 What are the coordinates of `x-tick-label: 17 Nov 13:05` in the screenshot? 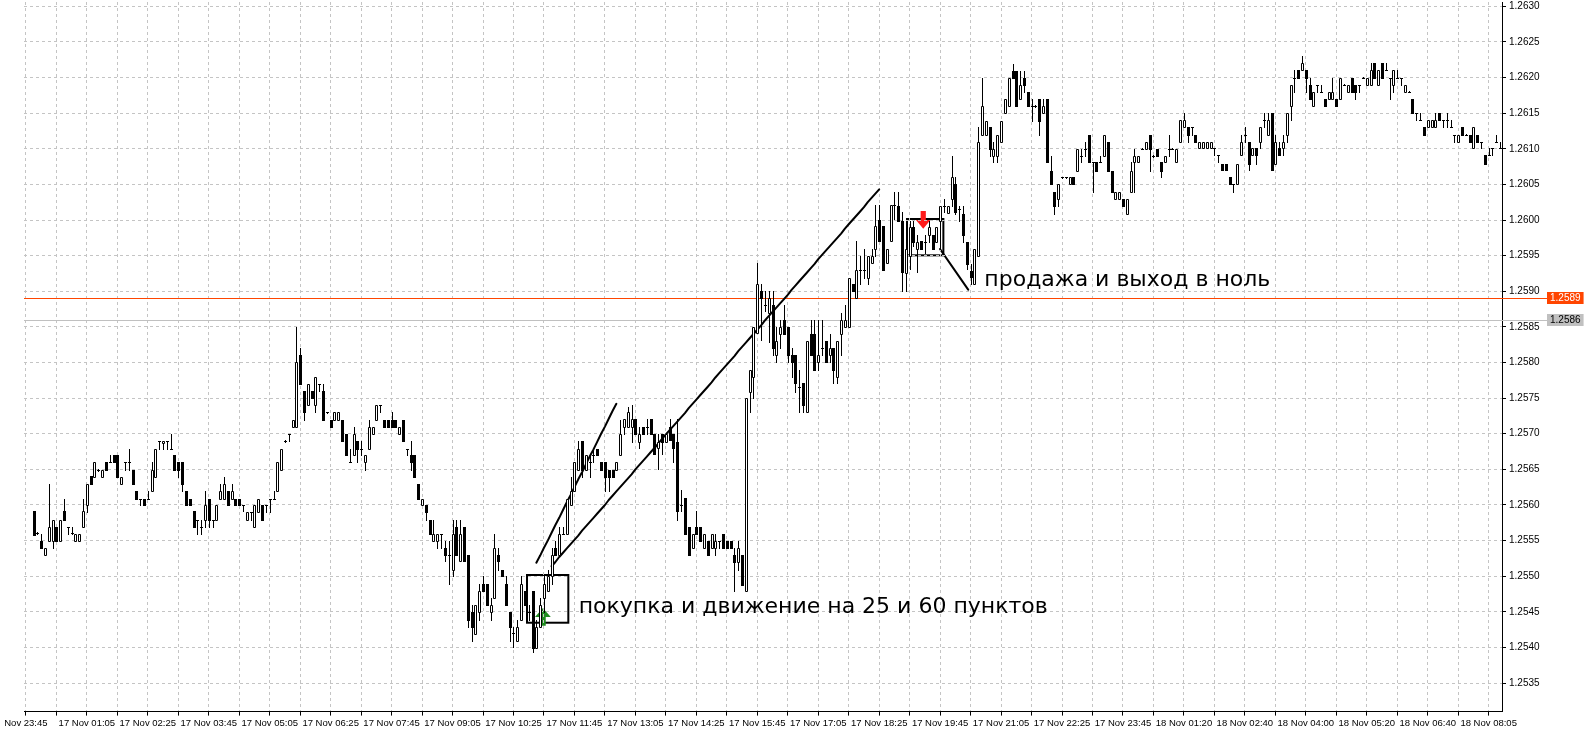 It's located at (635, 722).